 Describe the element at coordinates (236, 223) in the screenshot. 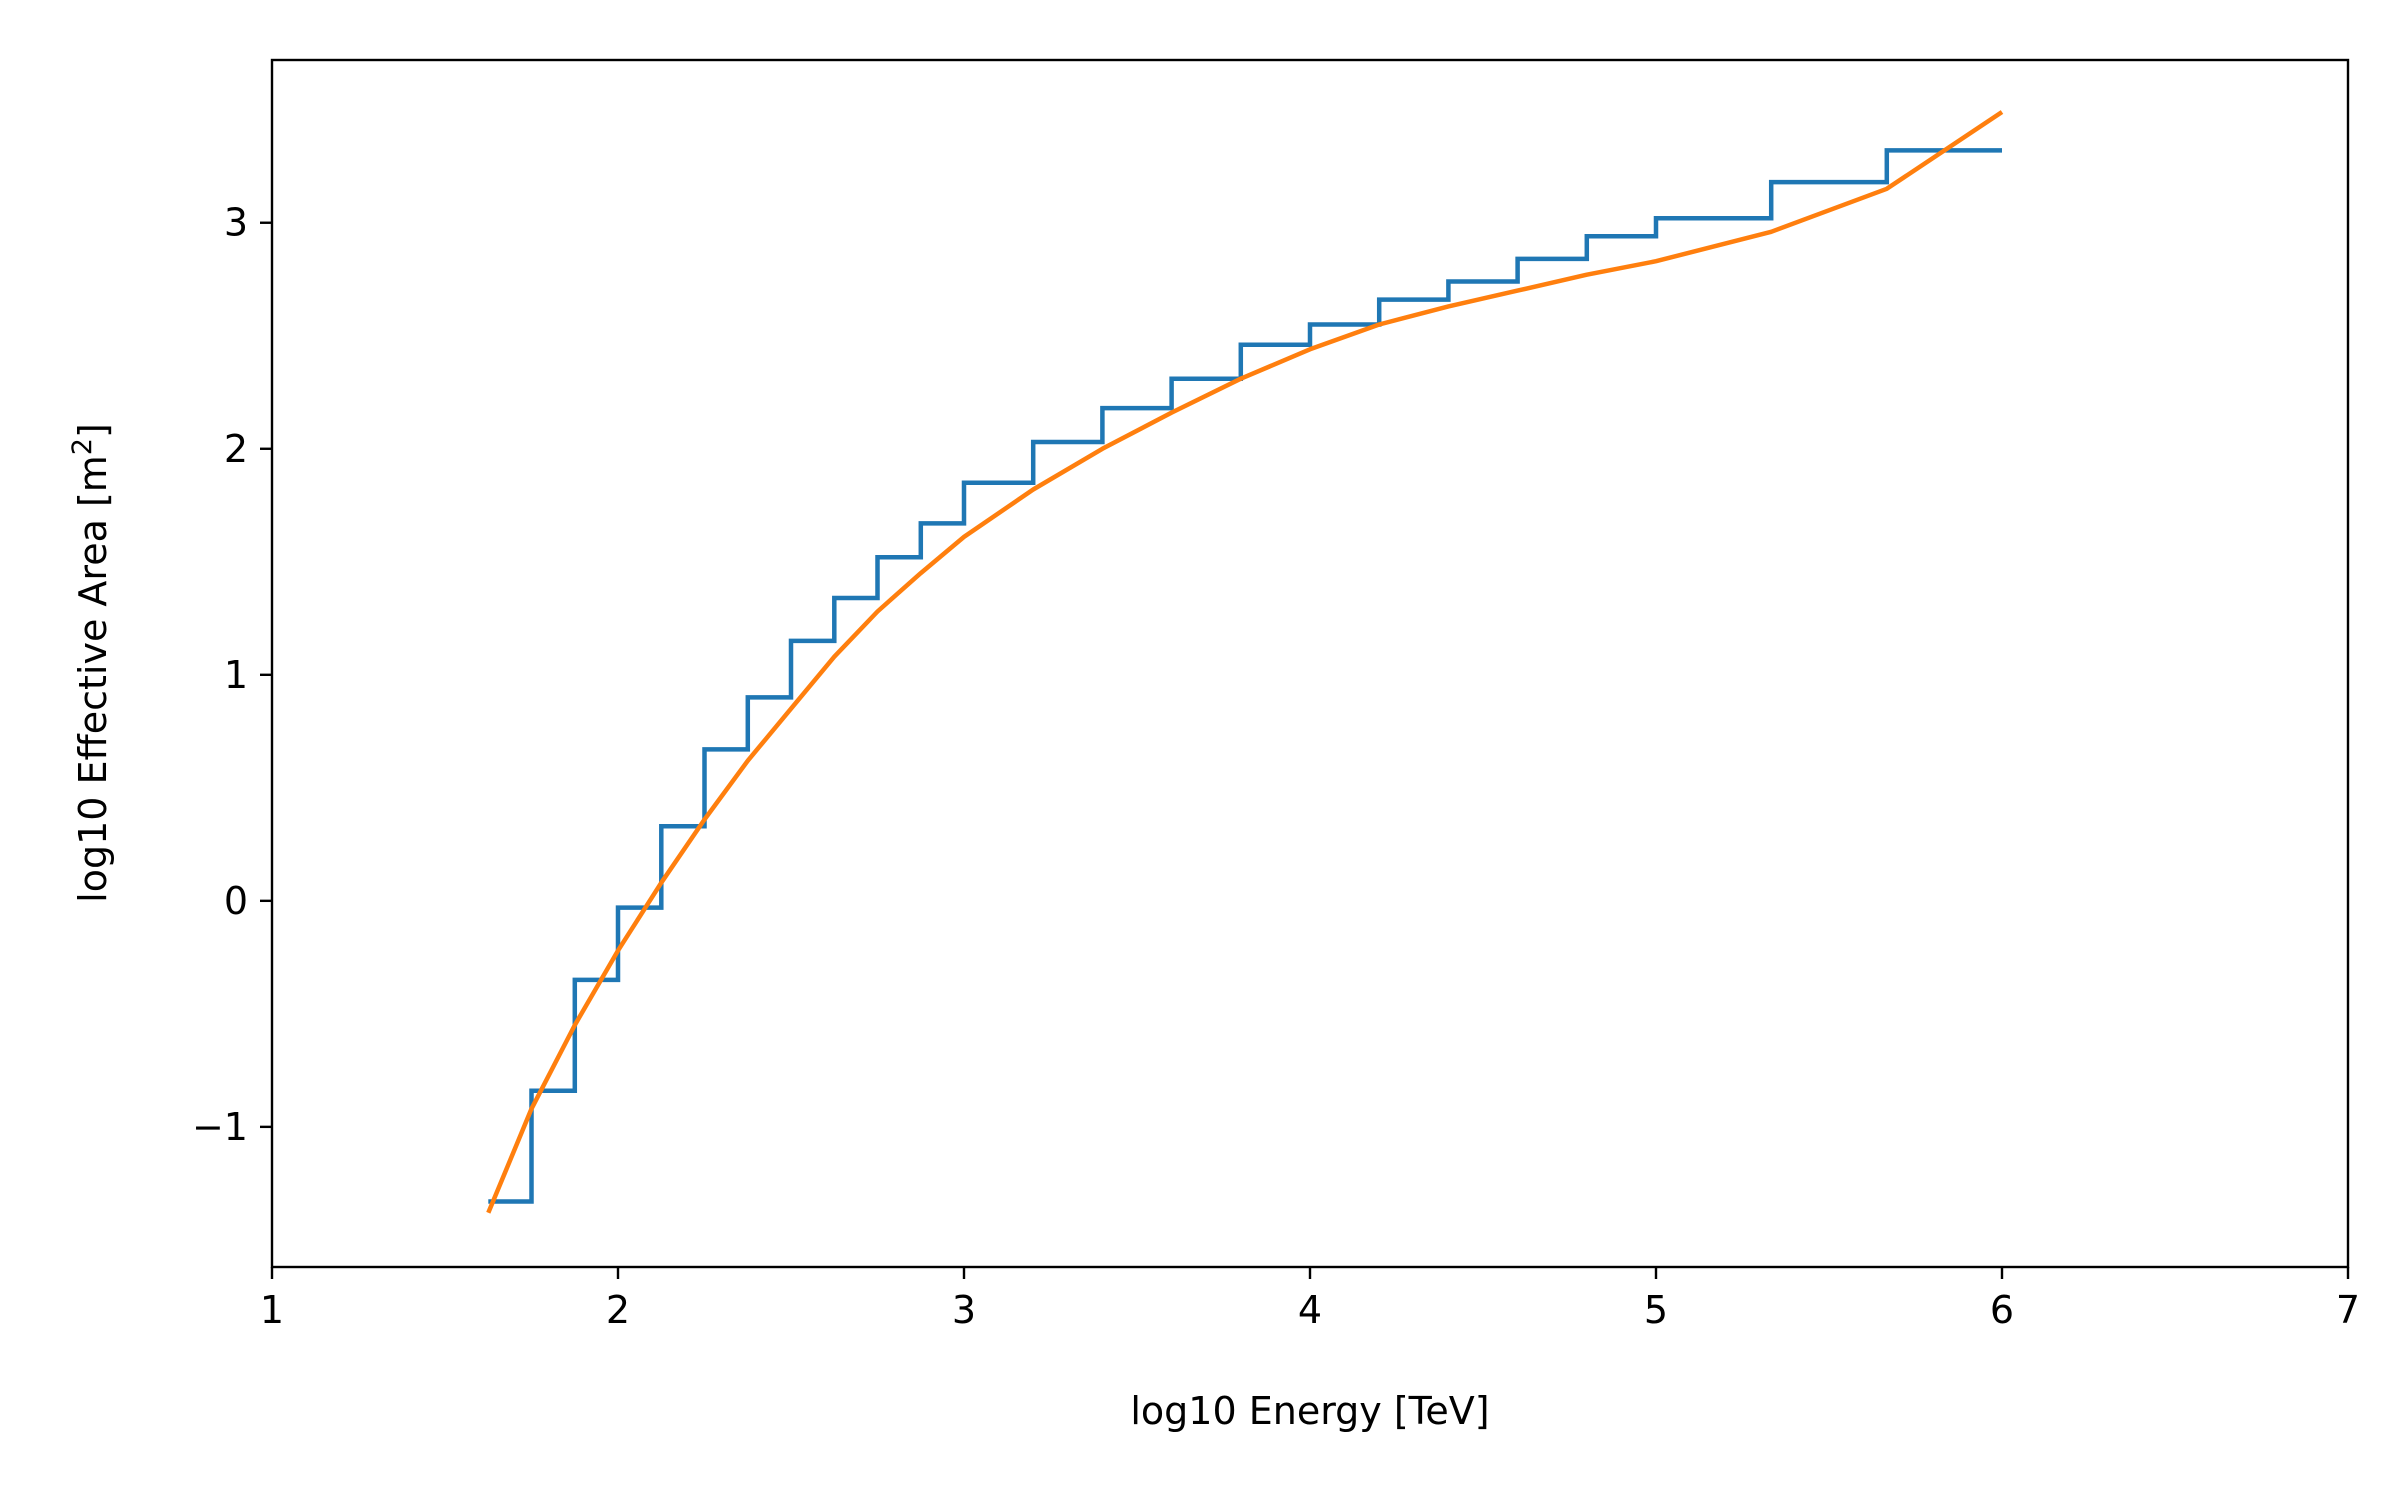

I see `y-tick-label: 3` at that location.